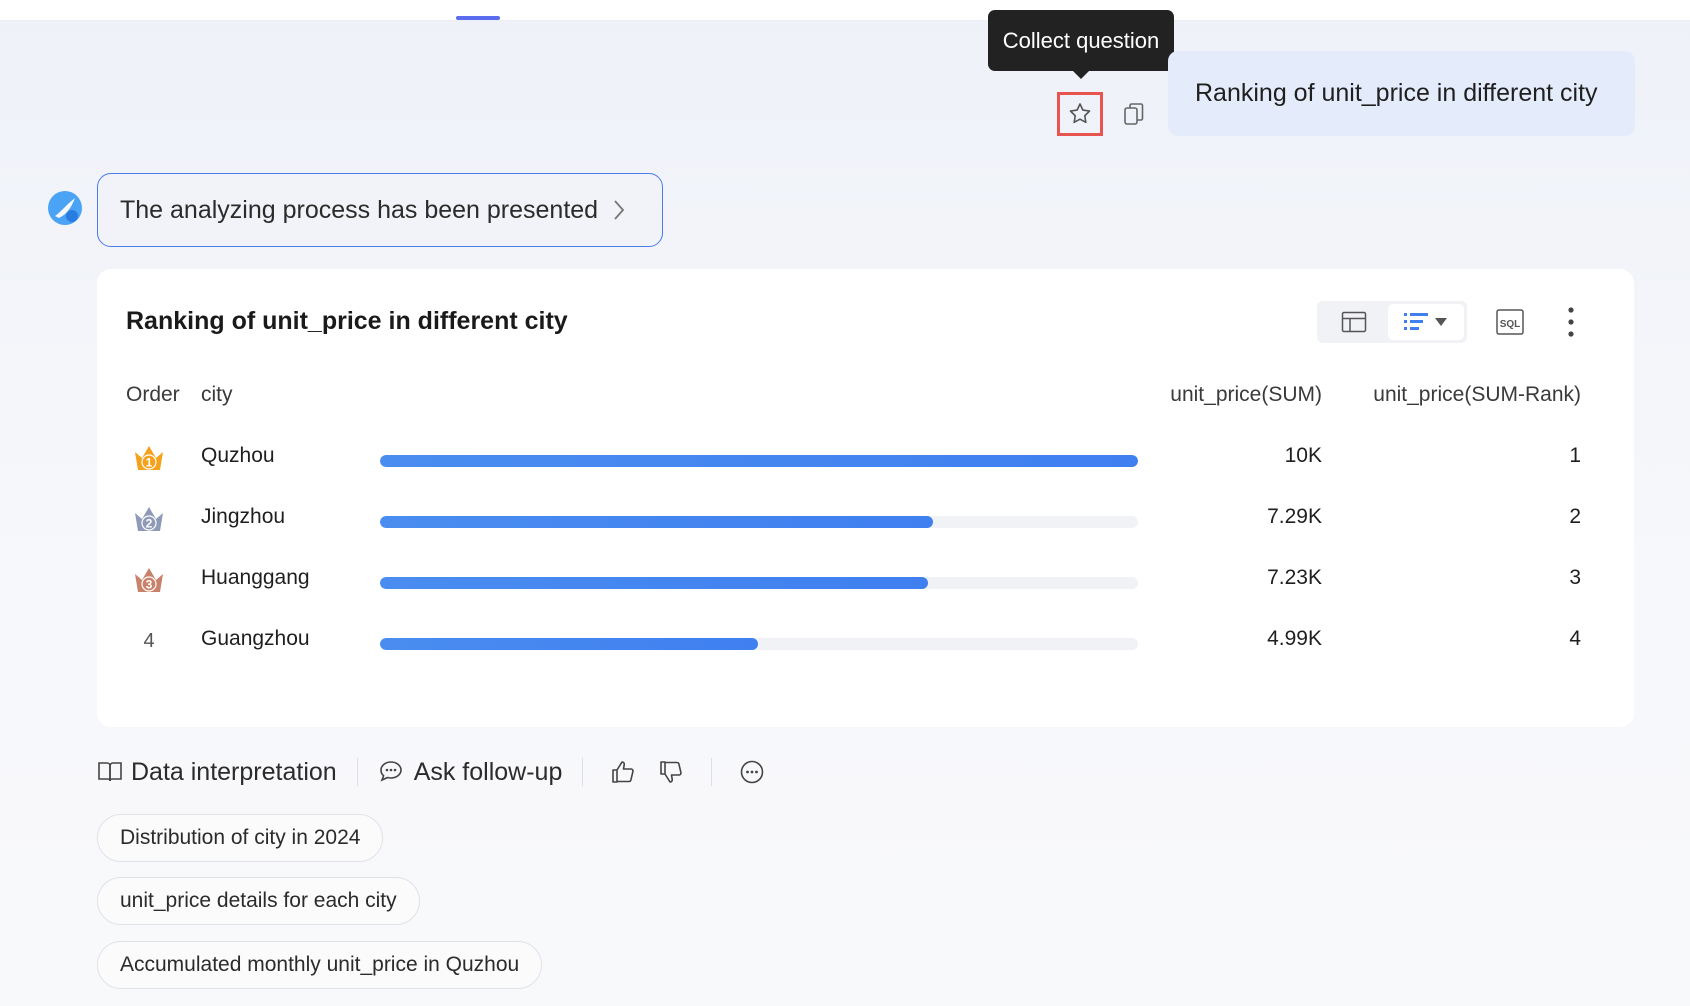  I want to click on thumbs-up-icon, so click(623, 772).